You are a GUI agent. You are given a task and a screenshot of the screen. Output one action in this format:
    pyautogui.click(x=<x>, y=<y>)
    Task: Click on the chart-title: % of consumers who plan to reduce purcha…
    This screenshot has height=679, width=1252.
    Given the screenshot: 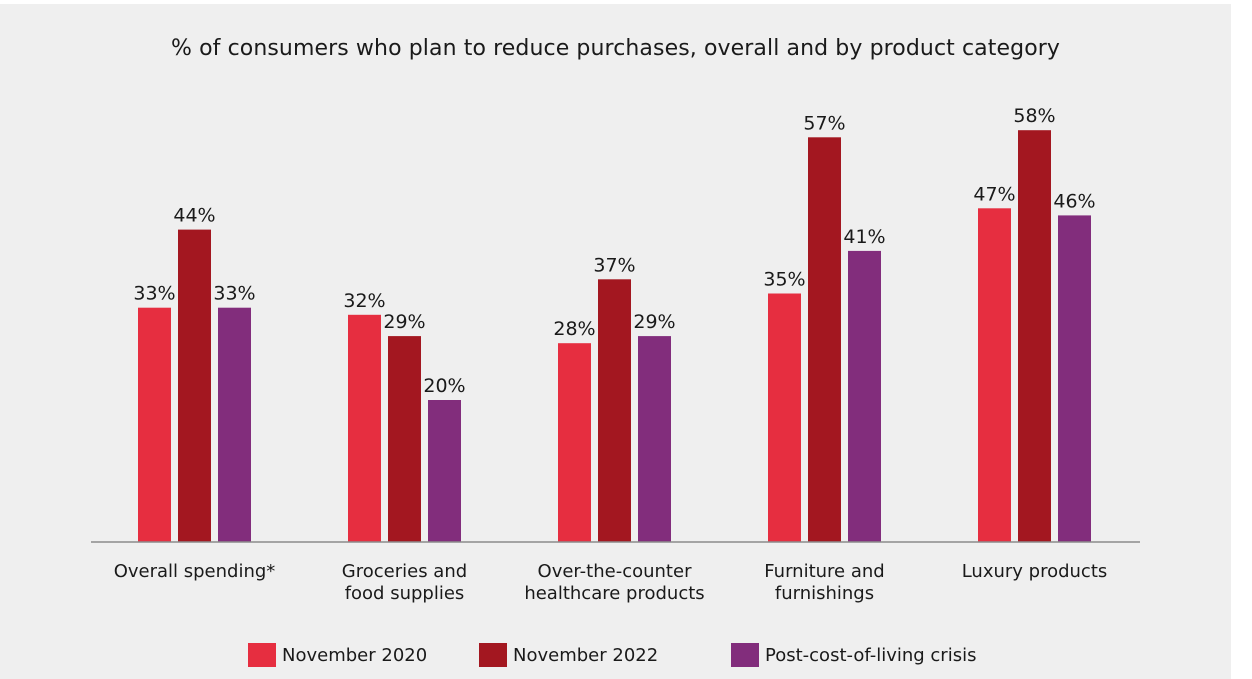 What is the action you would take?
    pyautogui.click(x=615, y=48)
    